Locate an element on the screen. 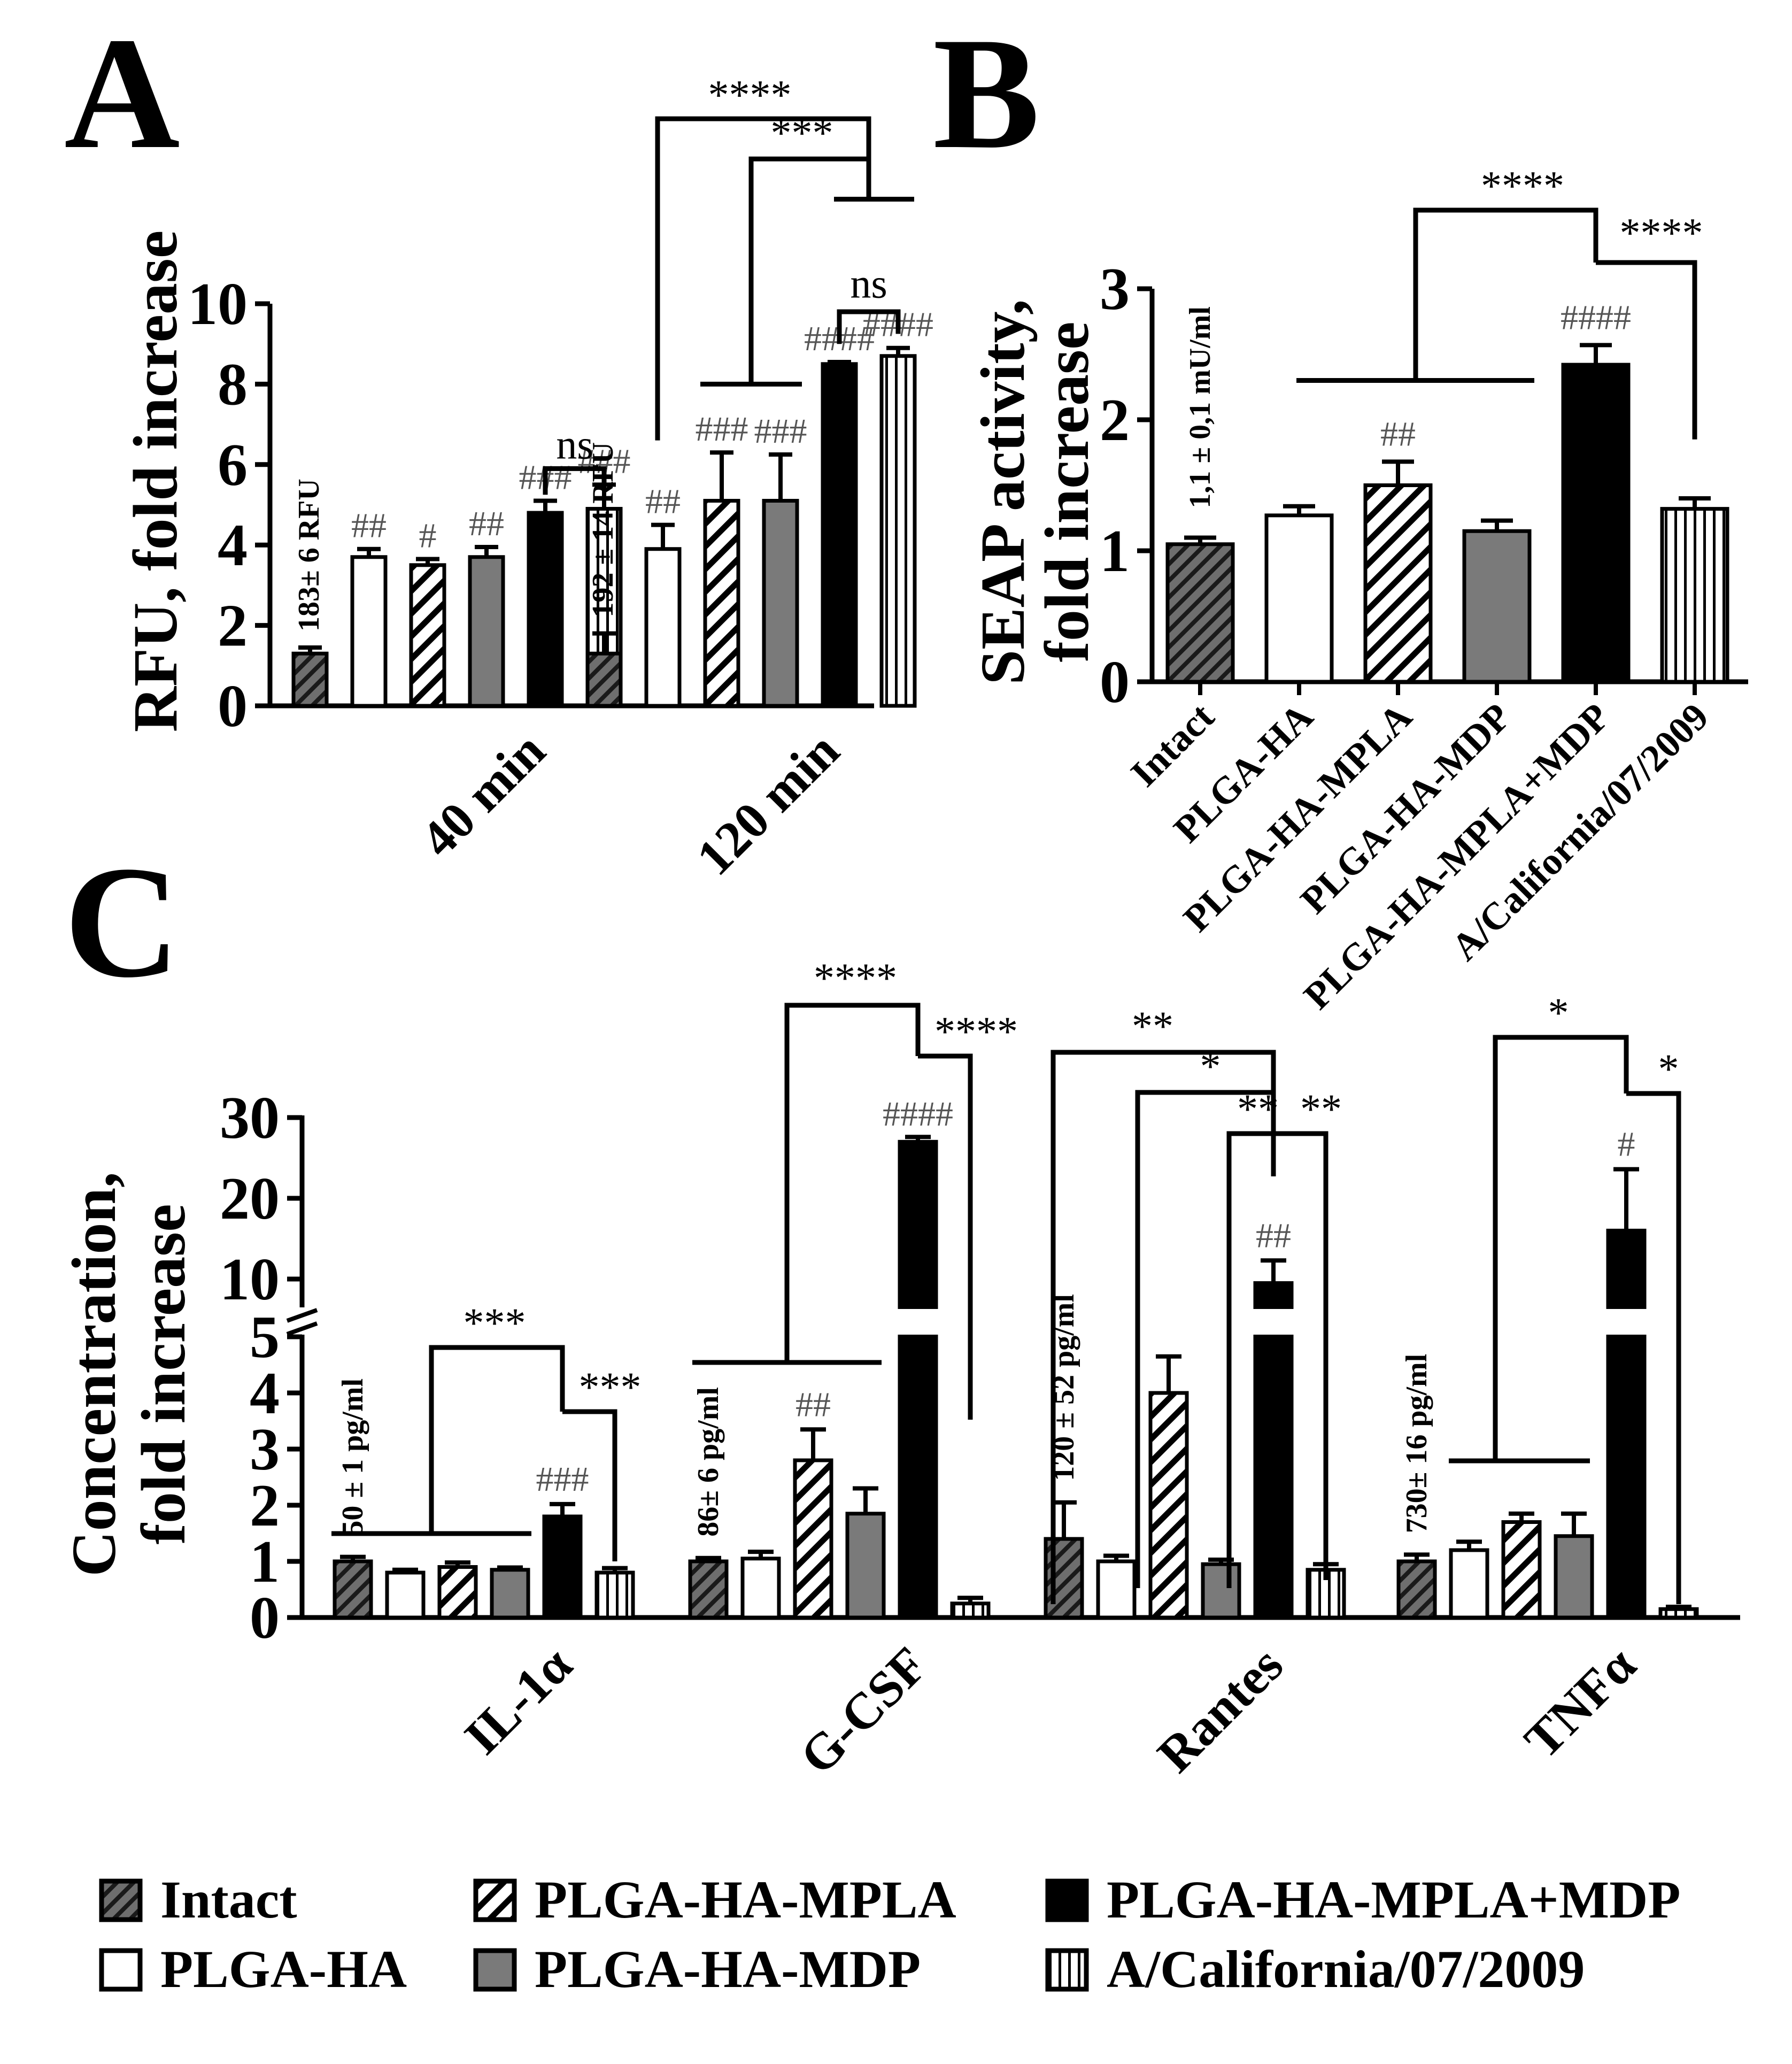 Image resolution: width=1792 pixels, height=2064 pixels. panel-c-bracket-rantes-d is located at coordinates (1300, 1355).